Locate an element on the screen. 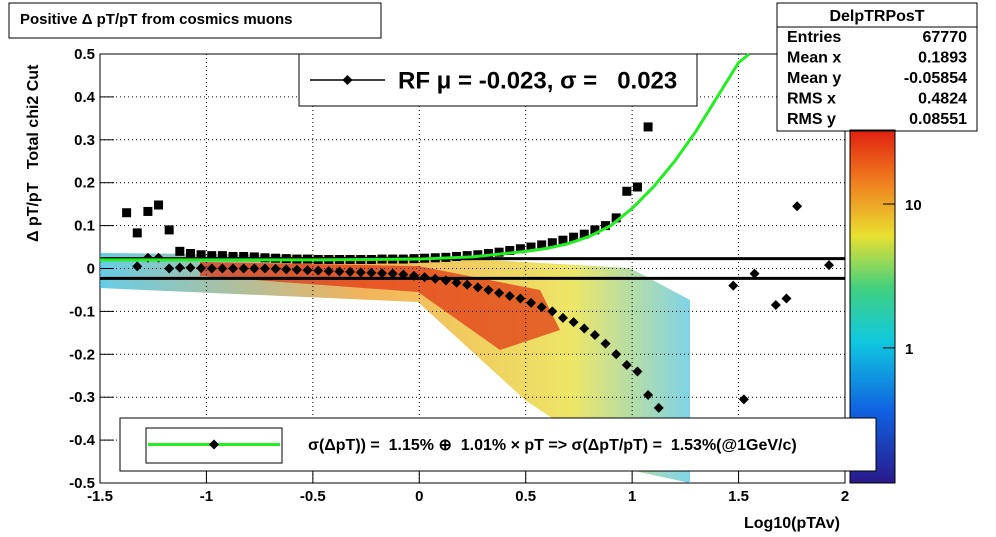  title-box is located at coordinates (195, 20).